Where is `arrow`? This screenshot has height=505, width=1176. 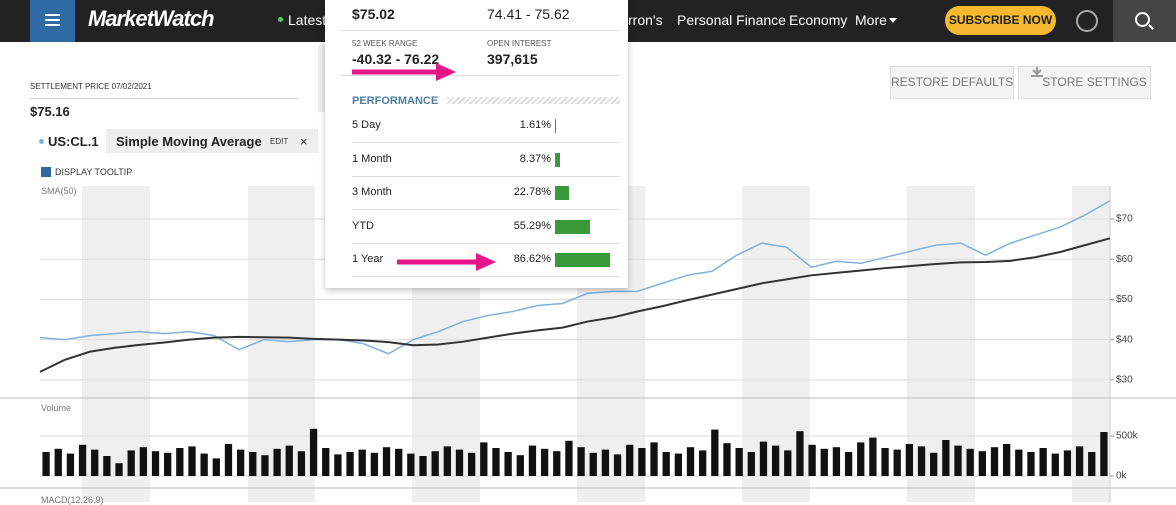
arrow is located at coordinates (446, 262).